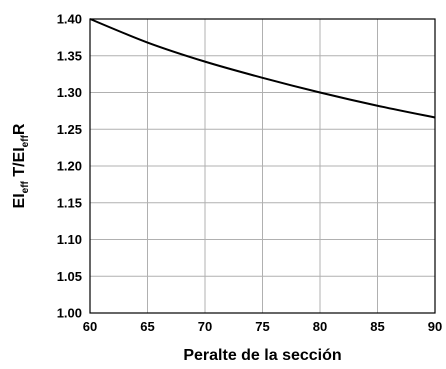 The height and width of the screenshot is (369, 446). Describe the element at coordinates (147, 326) in the screenshot. I see `x-tick-label: 65` at that location.